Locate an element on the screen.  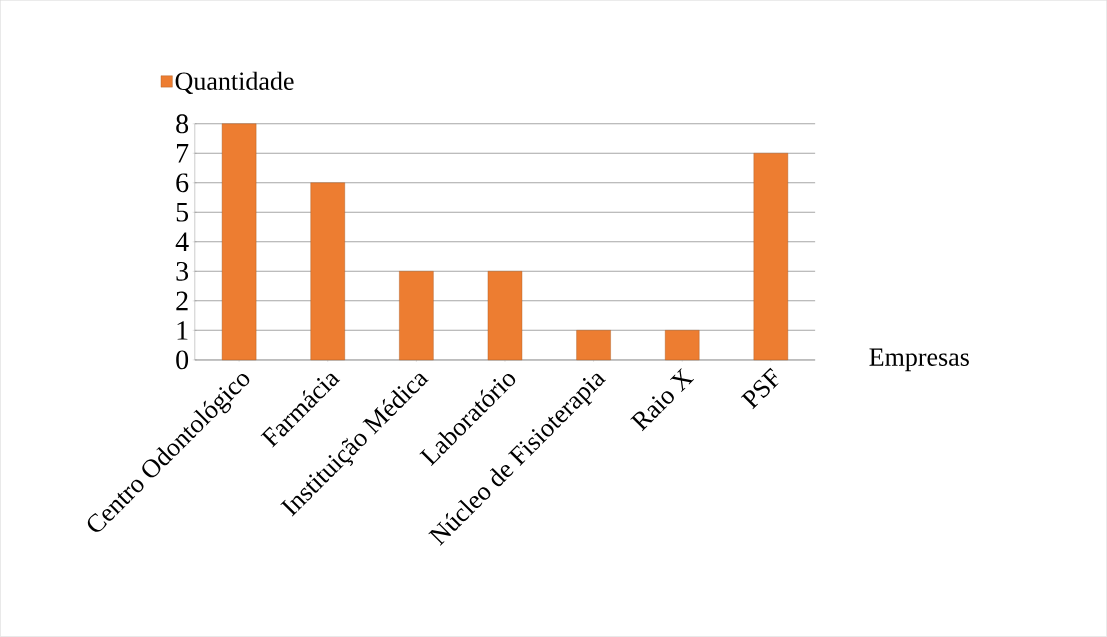
x-tick-label: PSF is located at coordinates (759, 388).